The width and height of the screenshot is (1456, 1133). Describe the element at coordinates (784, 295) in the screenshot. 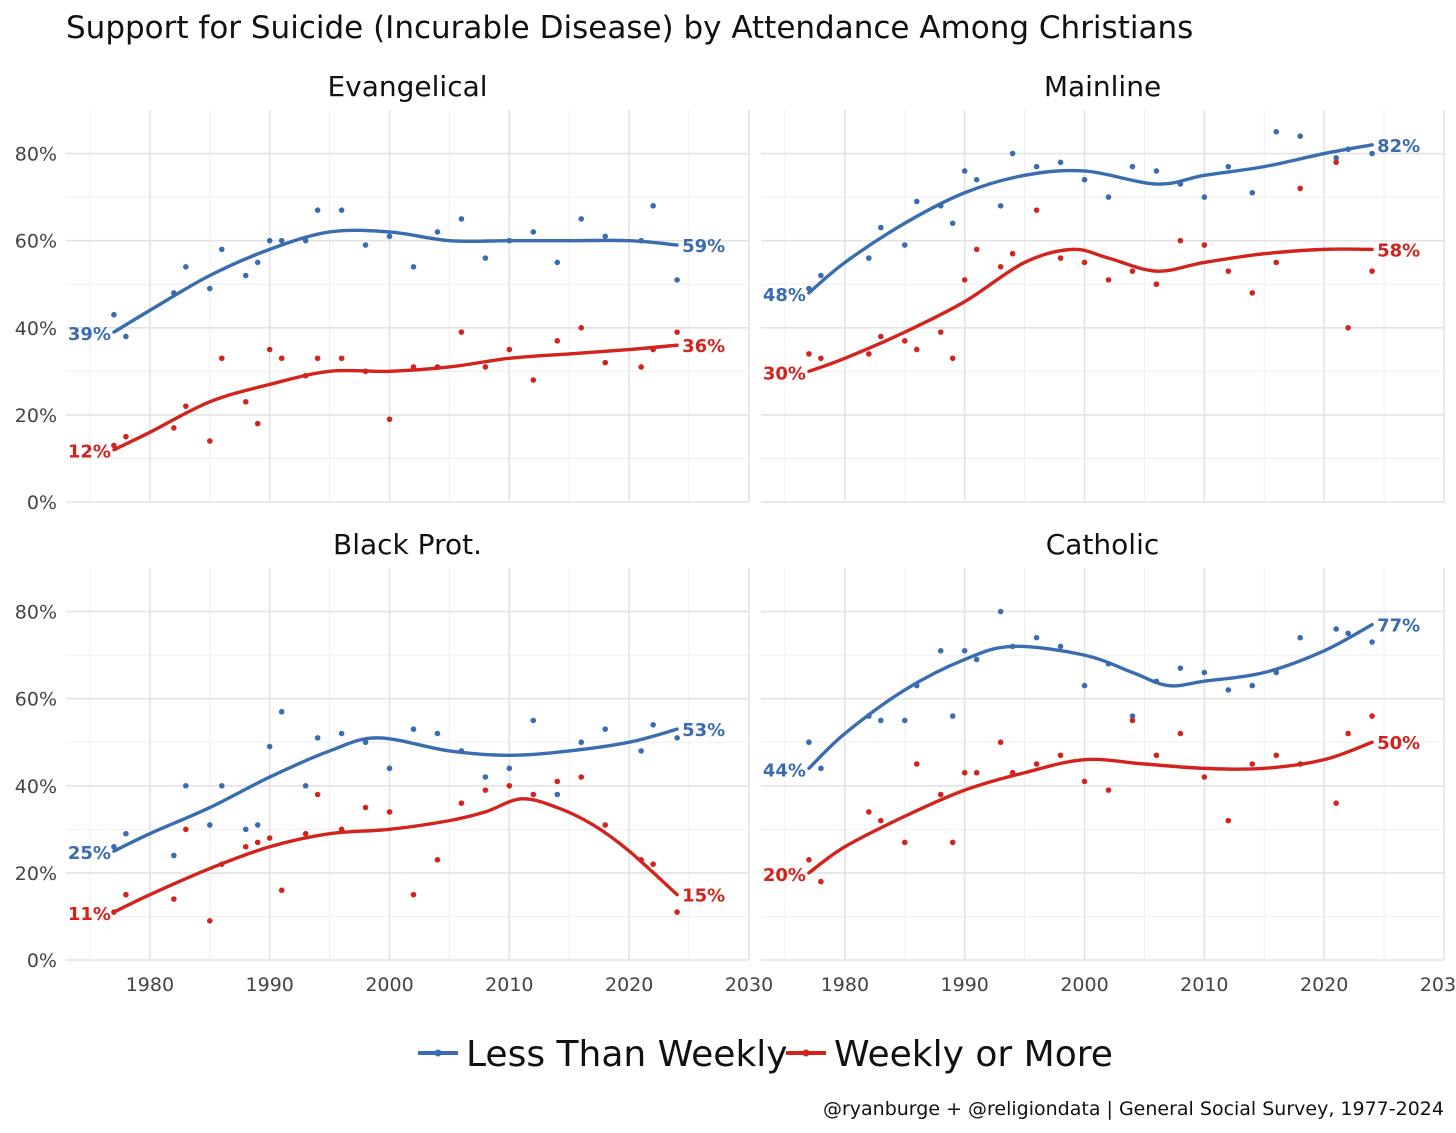

I see `start-label: 48%` at that location.